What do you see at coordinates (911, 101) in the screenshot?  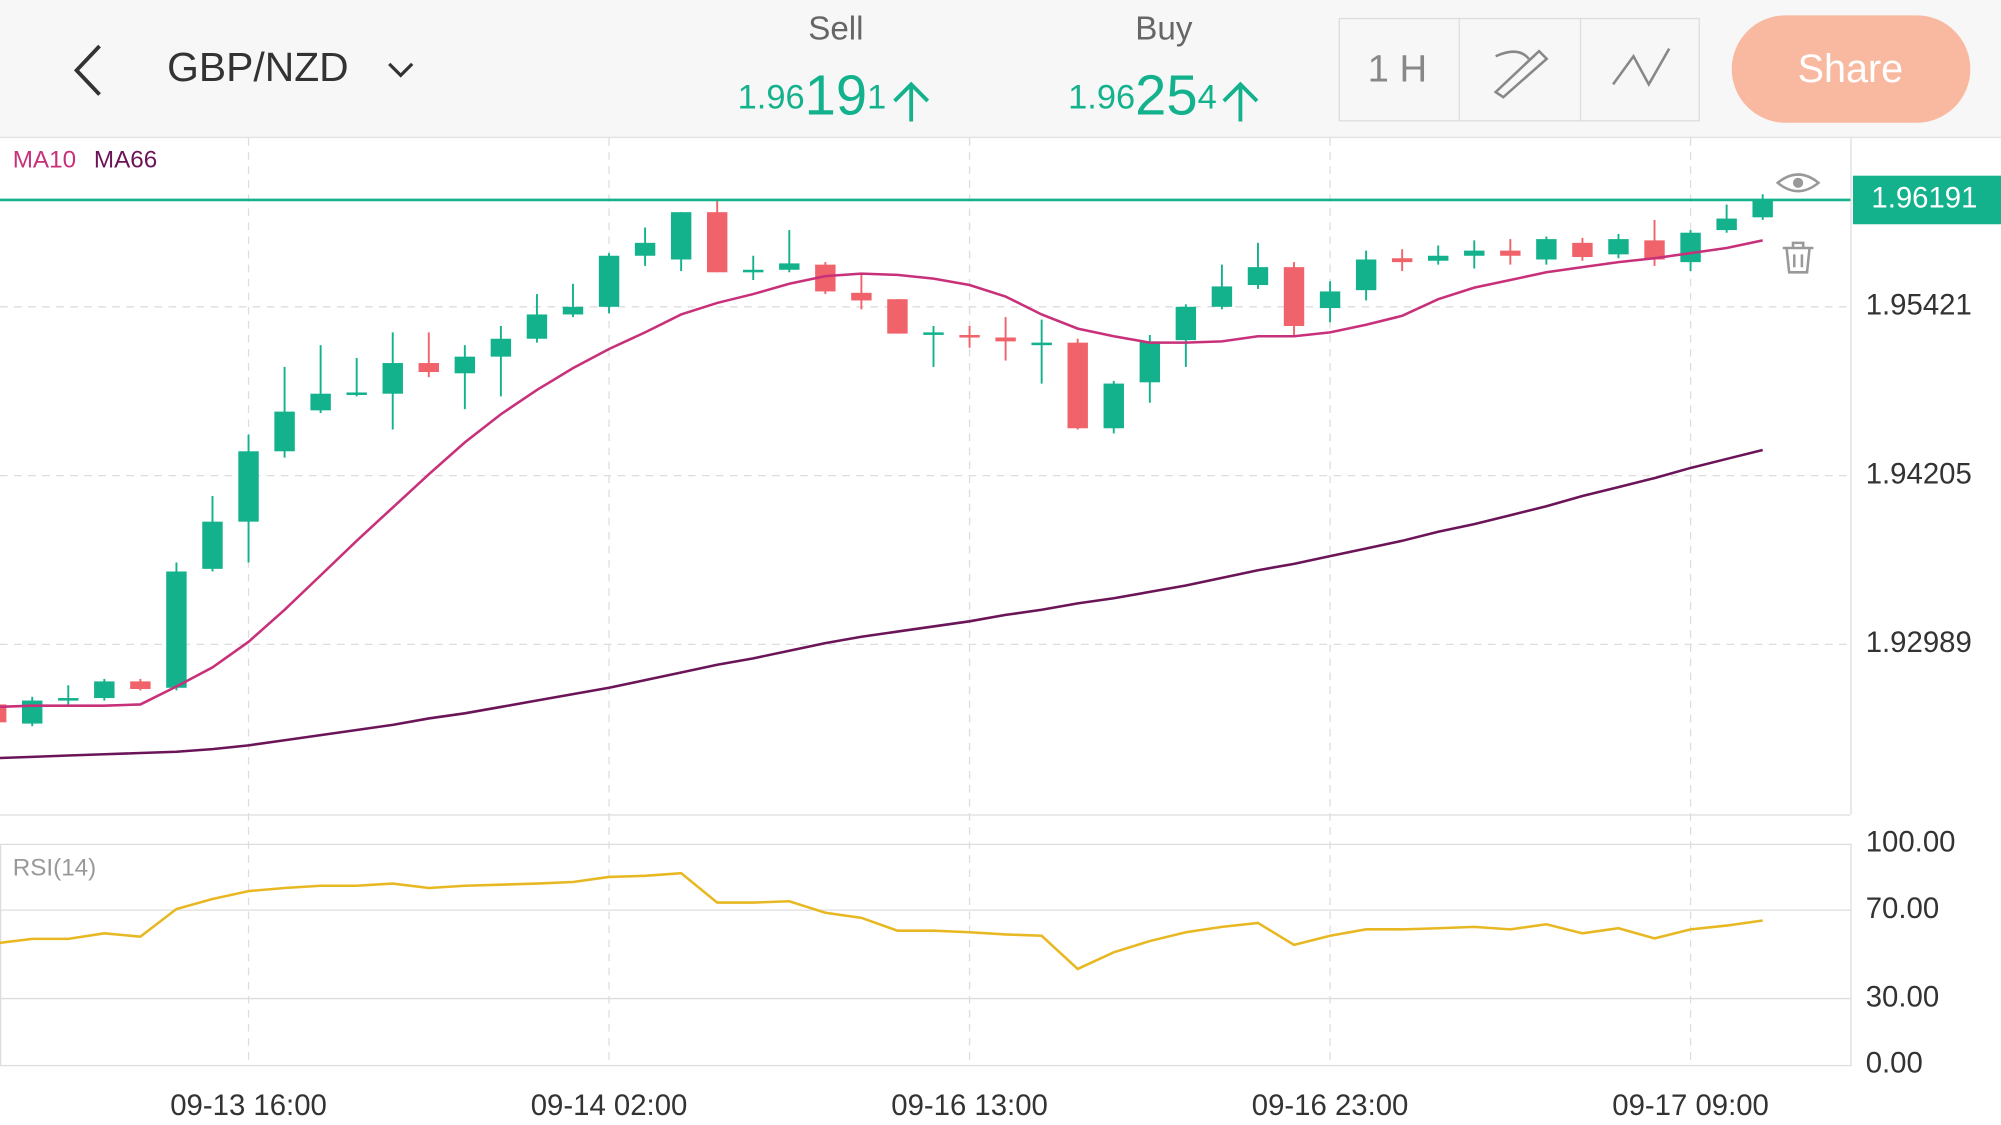 I see `sell-arrow` at bounding box center [911, 101].